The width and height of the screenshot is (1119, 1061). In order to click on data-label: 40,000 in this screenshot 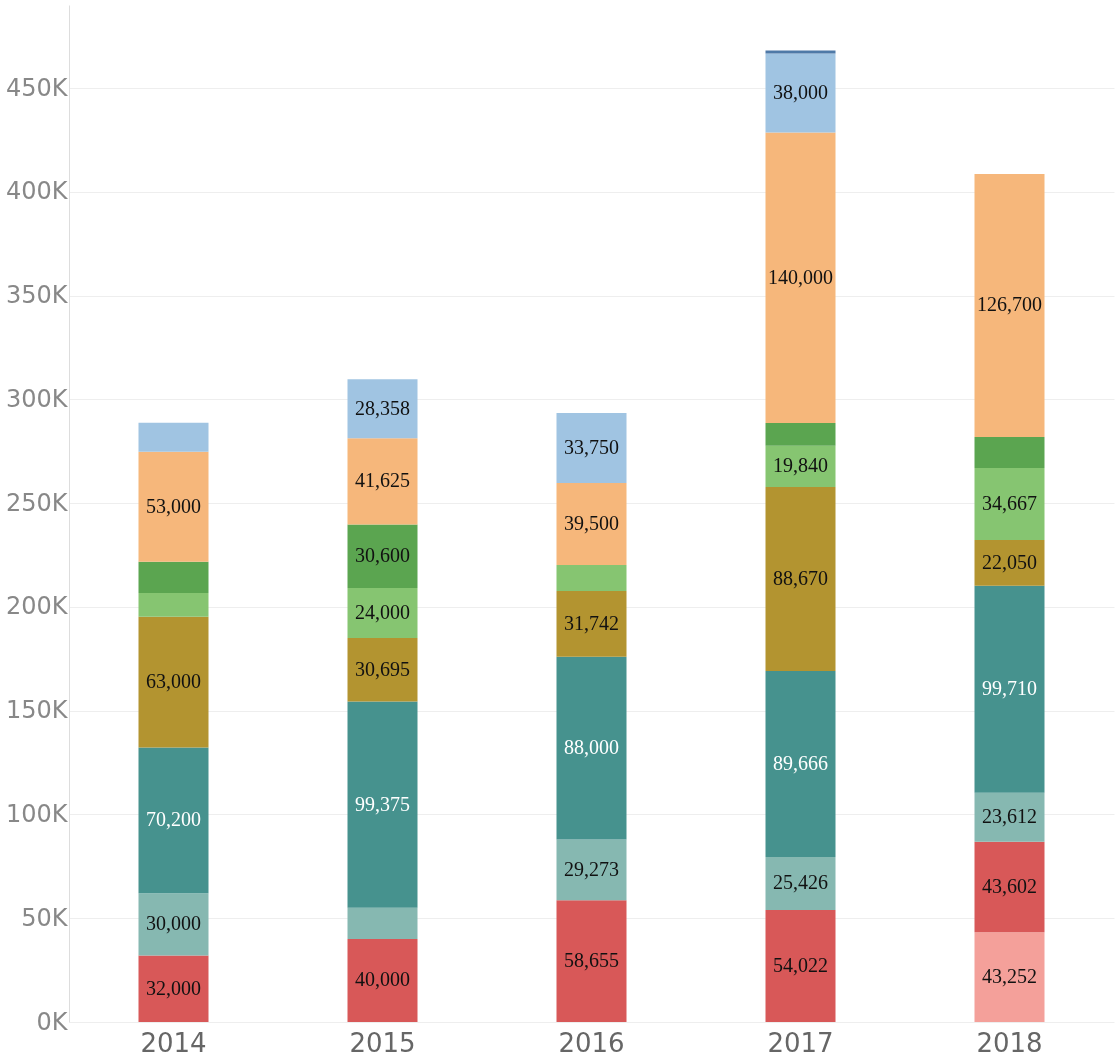, I will do `click(382, 979)`.